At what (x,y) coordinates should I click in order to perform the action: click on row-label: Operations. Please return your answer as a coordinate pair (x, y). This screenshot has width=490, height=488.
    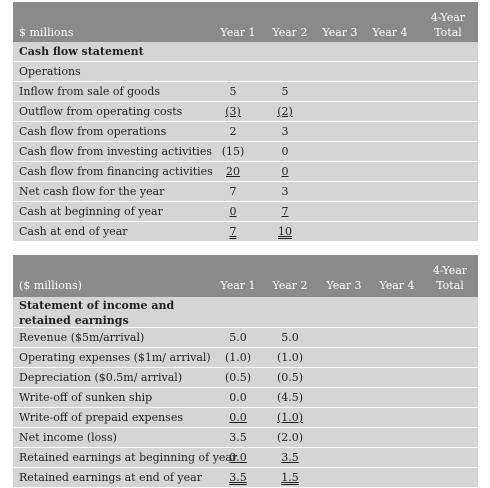
    Looking at the image, I should click on (50, 71).